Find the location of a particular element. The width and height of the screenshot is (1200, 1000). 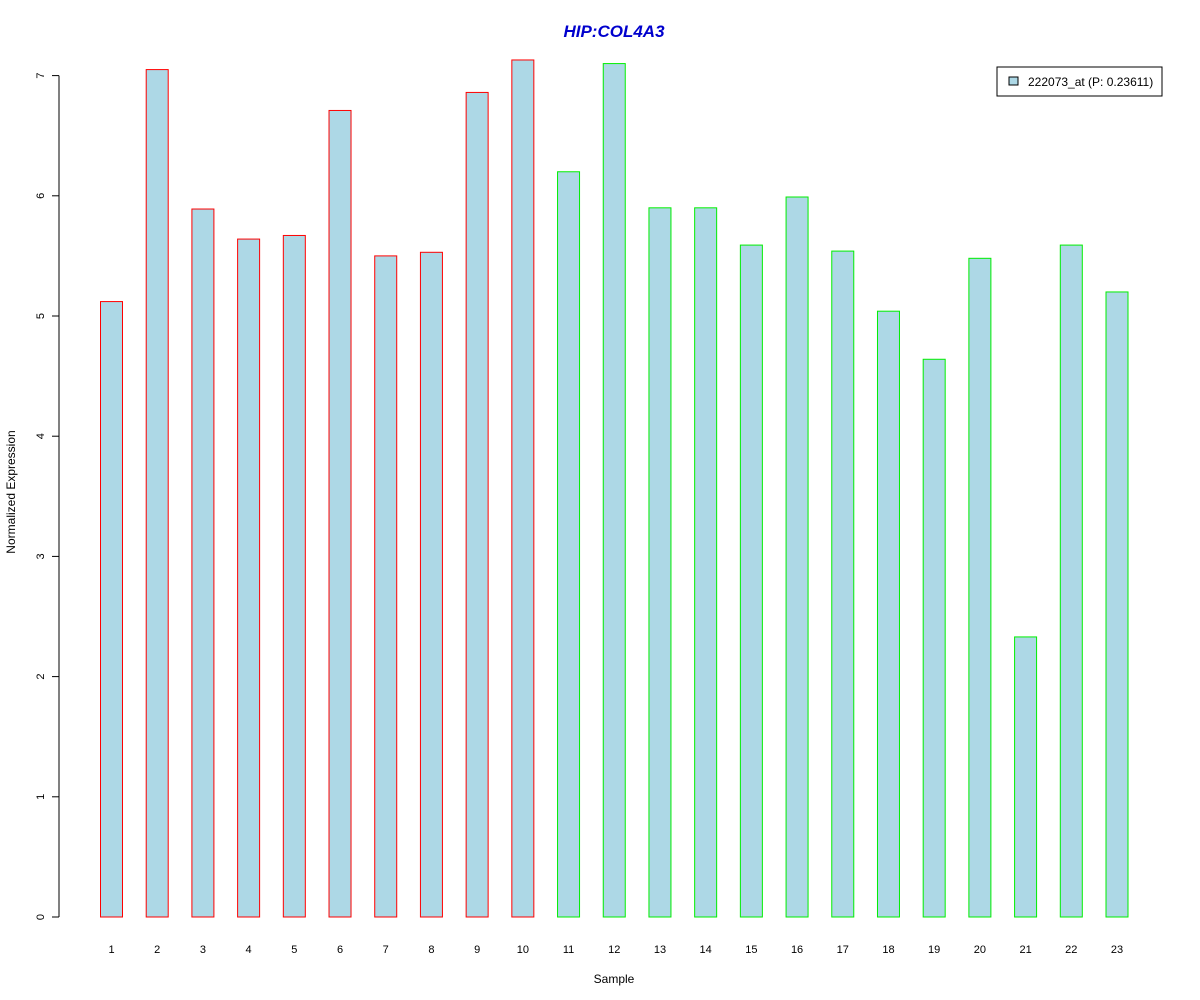

legend-label: 222073_at (P: 0.23611) is located at coordinates (1090, 82).